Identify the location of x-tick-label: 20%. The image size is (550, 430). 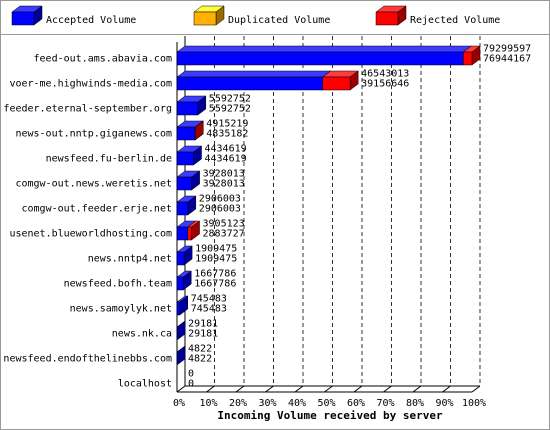
(238, 403).